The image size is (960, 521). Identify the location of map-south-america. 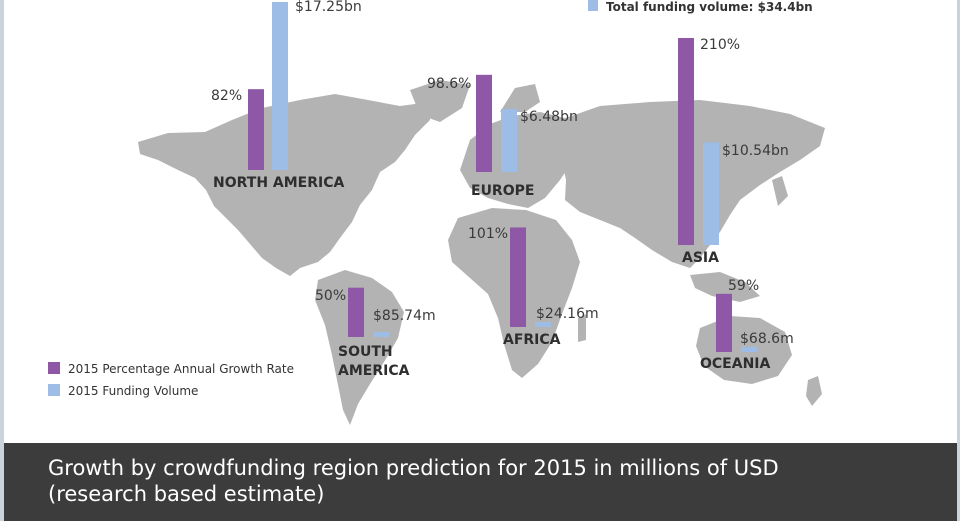
(359, 347).